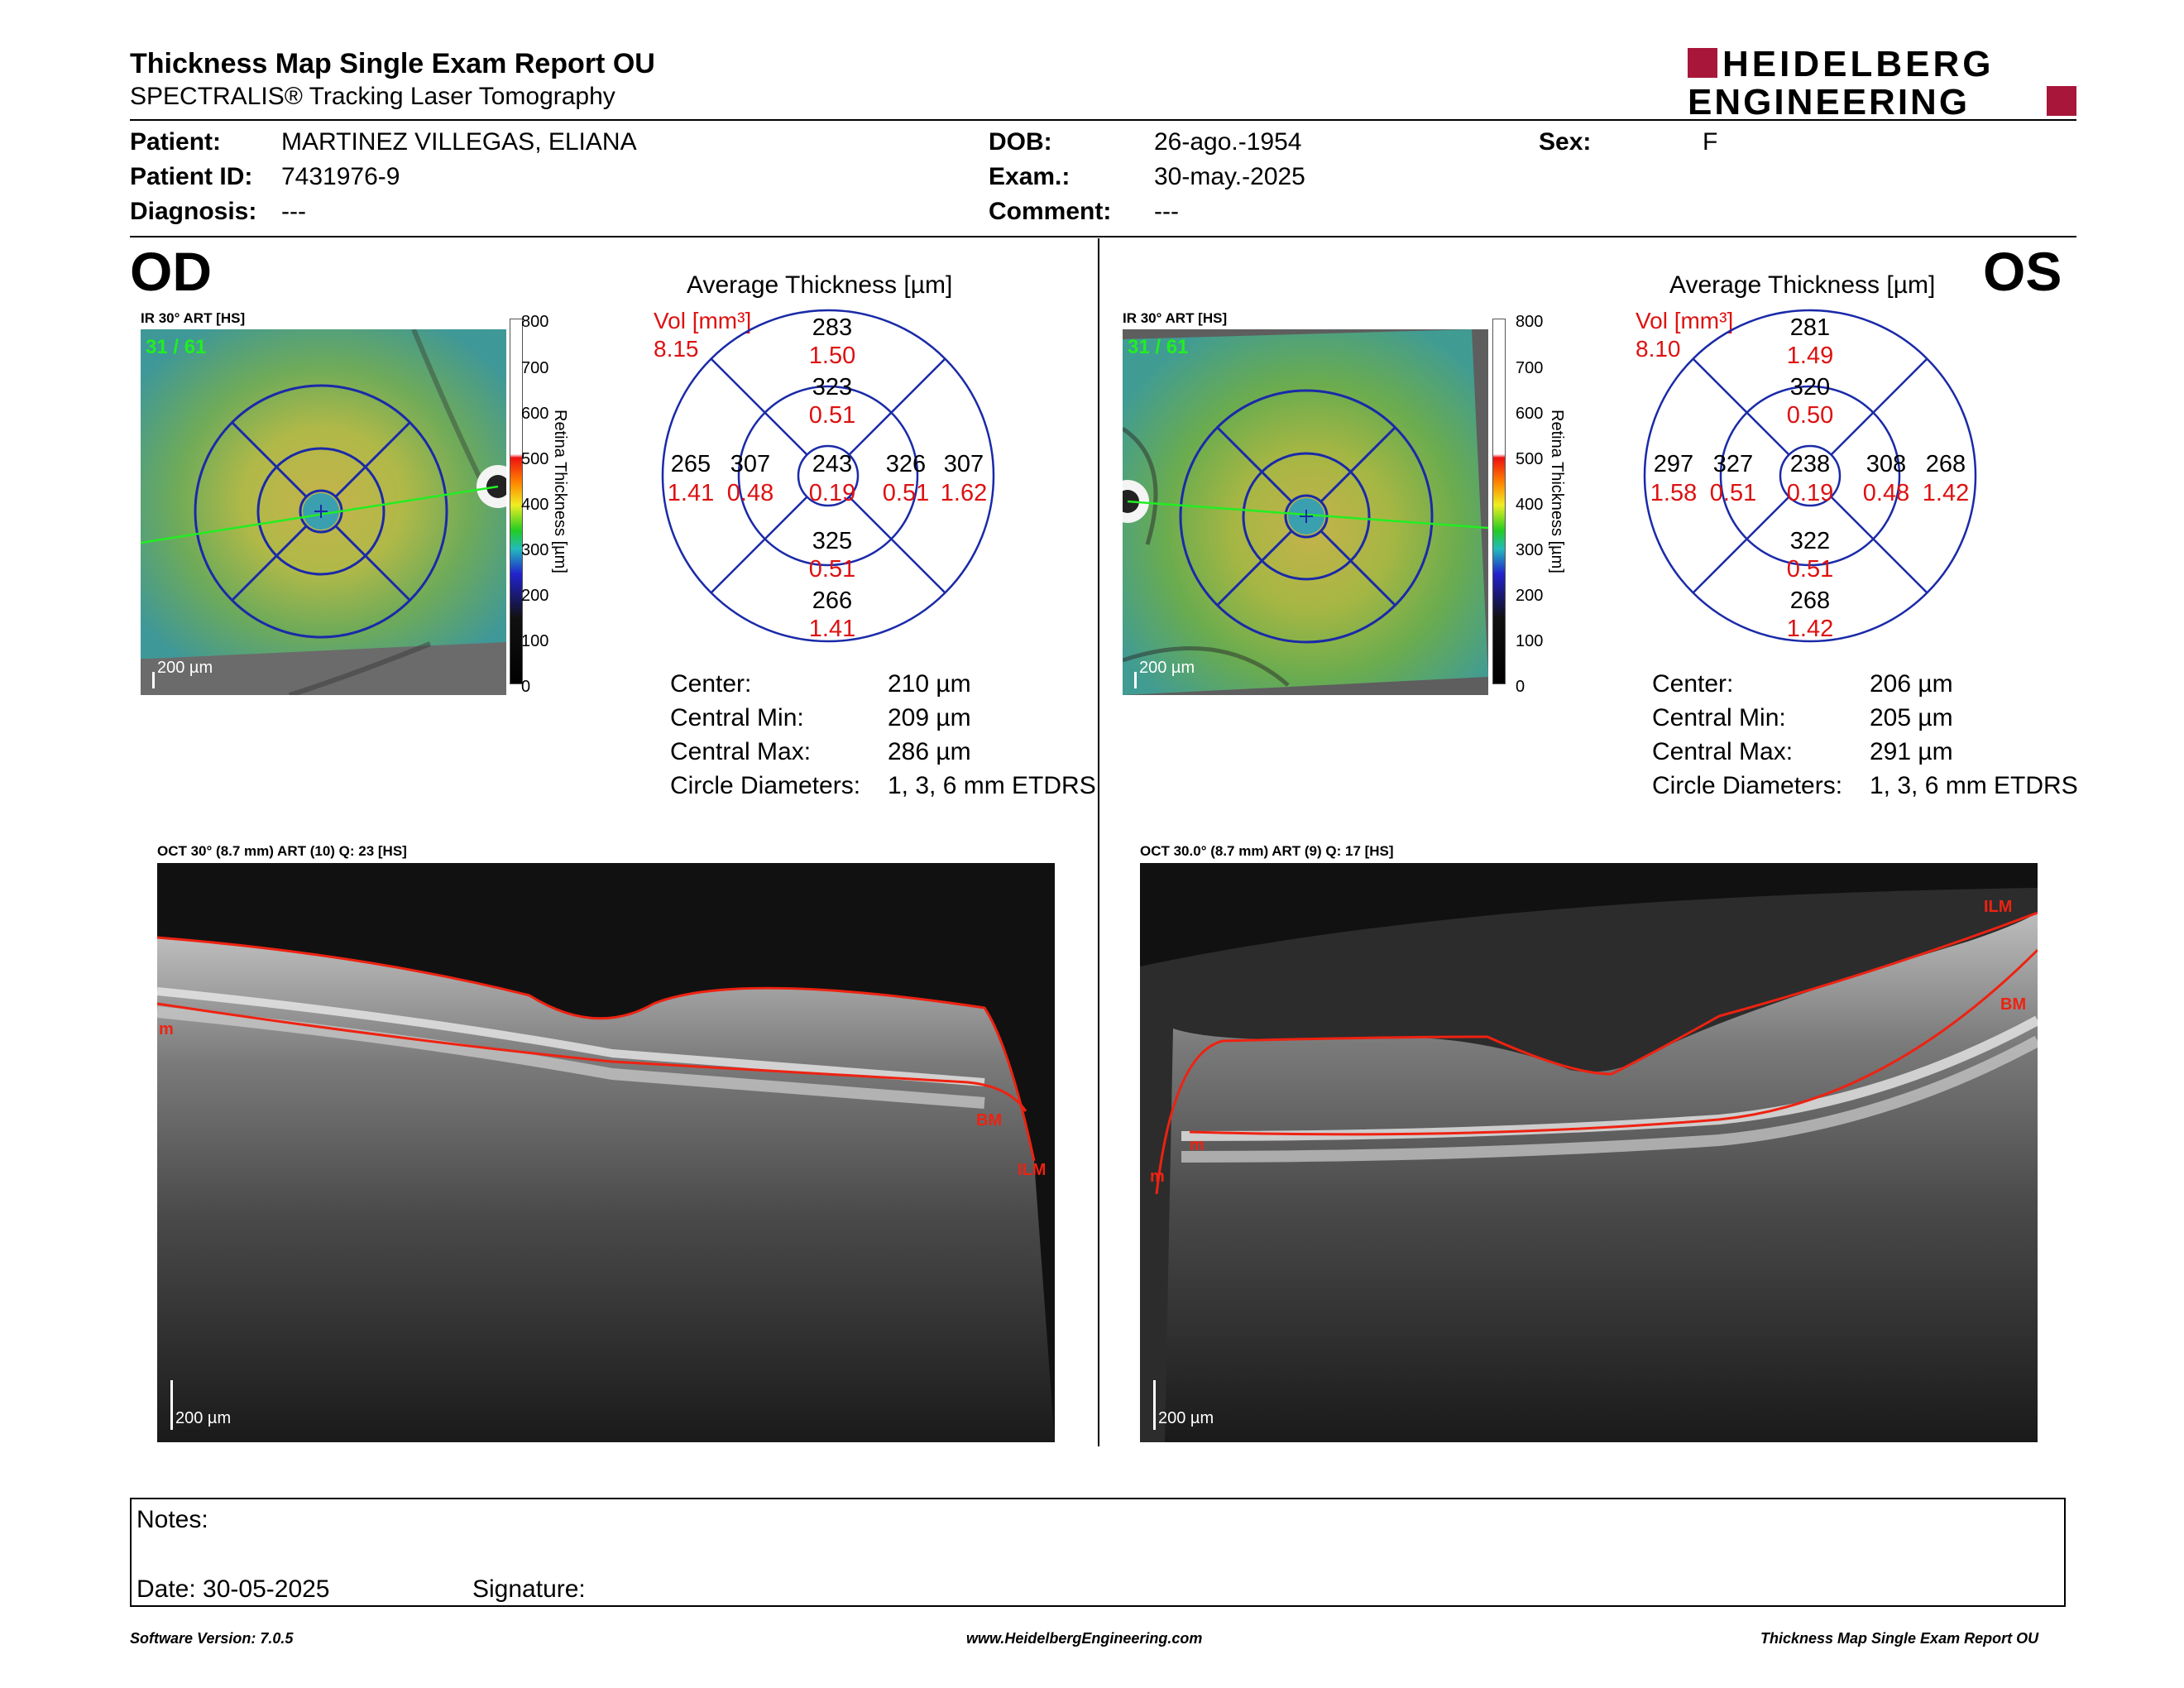 Image resolution: width=2184 pixels, height=1688 pixels. Describe the element at coordinates (750, 464) in the screenshot. I see `od-inner-temp-thick: 307` at that location.